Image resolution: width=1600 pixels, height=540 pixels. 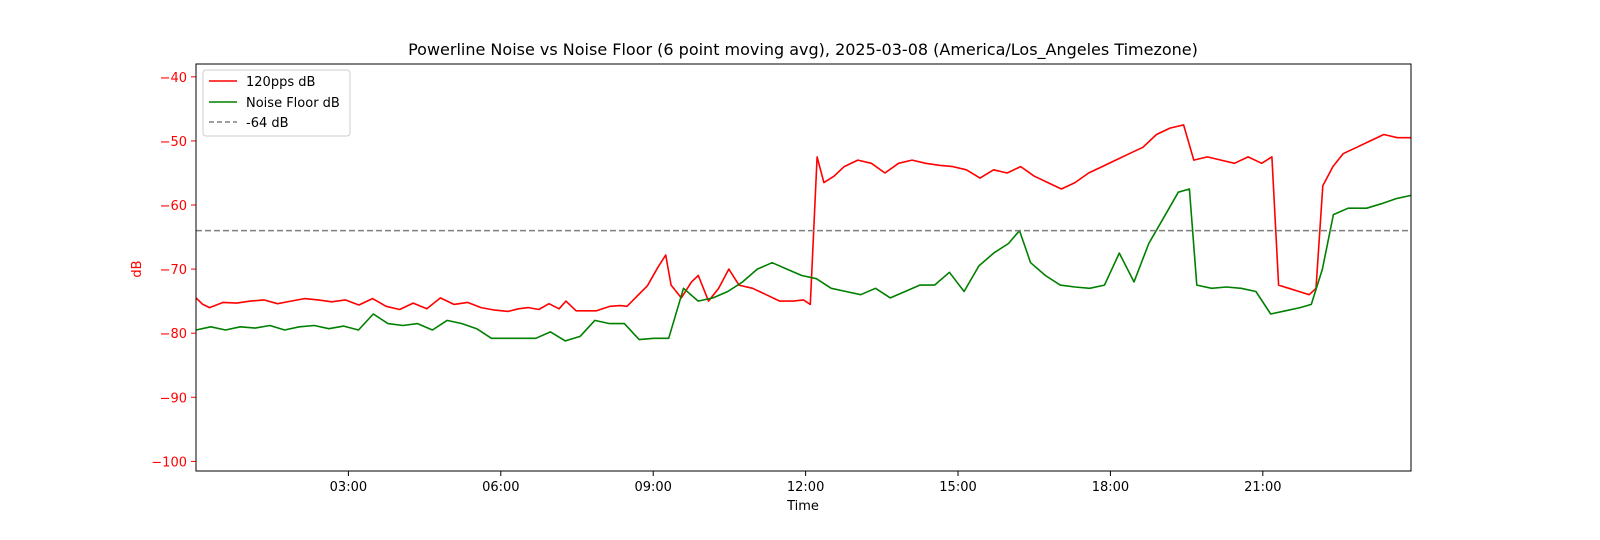 I want to click on y-tick-label: −80, so click(x=173, y=334).